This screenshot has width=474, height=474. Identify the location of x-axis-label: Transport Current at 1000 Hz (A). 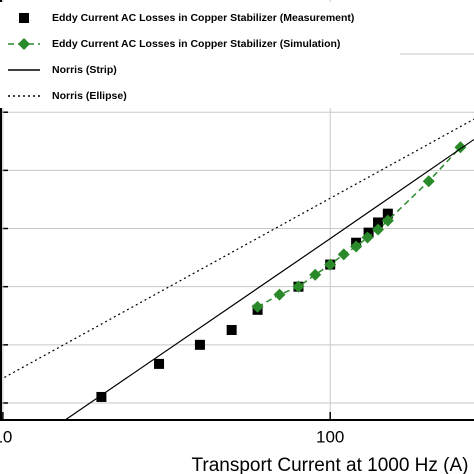
(329, 464).